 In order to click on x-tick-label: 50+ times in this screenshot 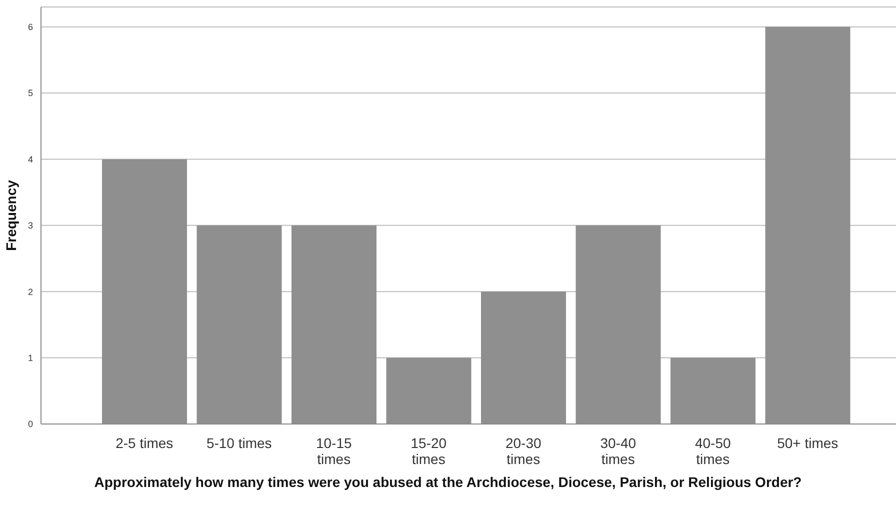, I will do `click(807, 443)`.